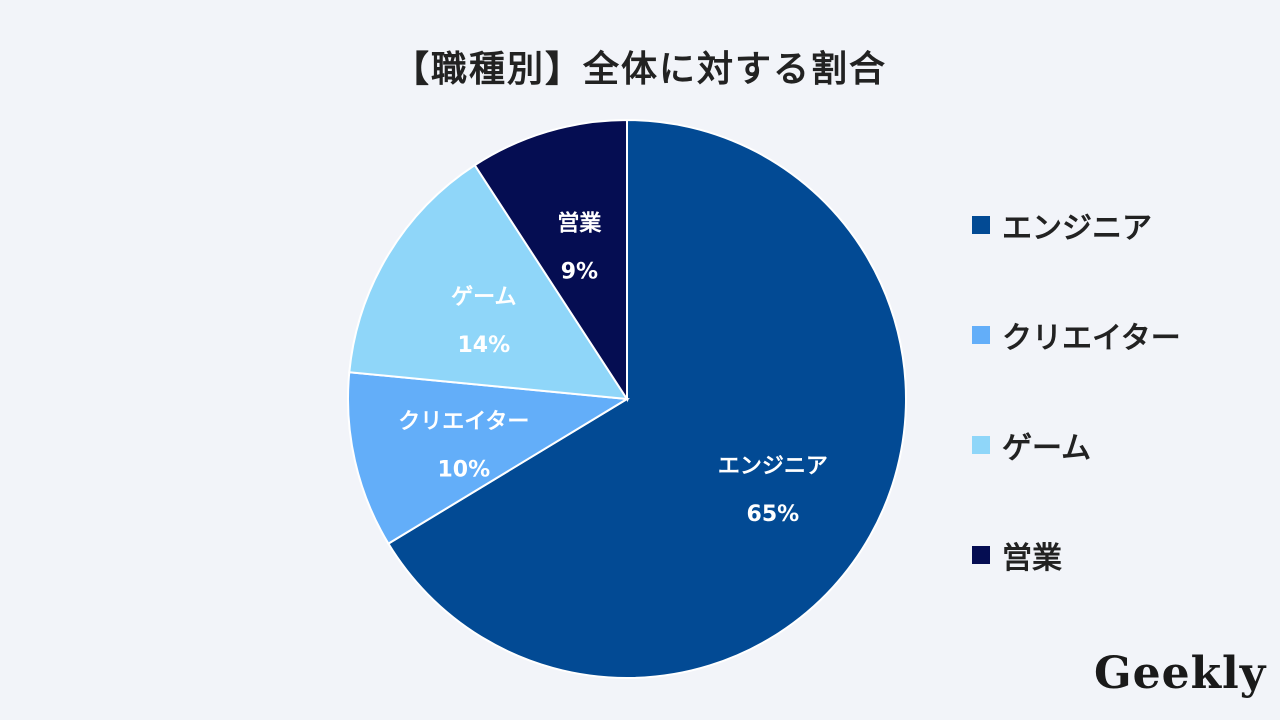 The height and width of the screenshot is (720, 1280). What do you see at coordinates (1047, 448) in the screenshot?
I see `legend-label-game: ゲーム` at bounding box center [1047, 448].